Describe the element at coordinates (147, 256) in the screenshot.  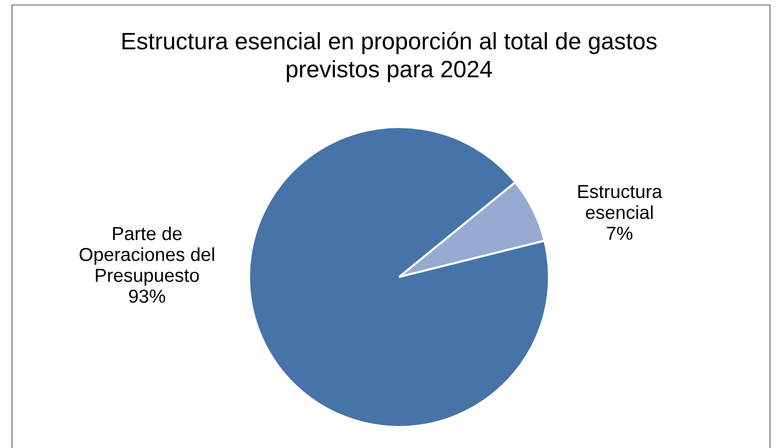
I see `slice-label: Parte de Operaciones del Presupuesto` at that location.